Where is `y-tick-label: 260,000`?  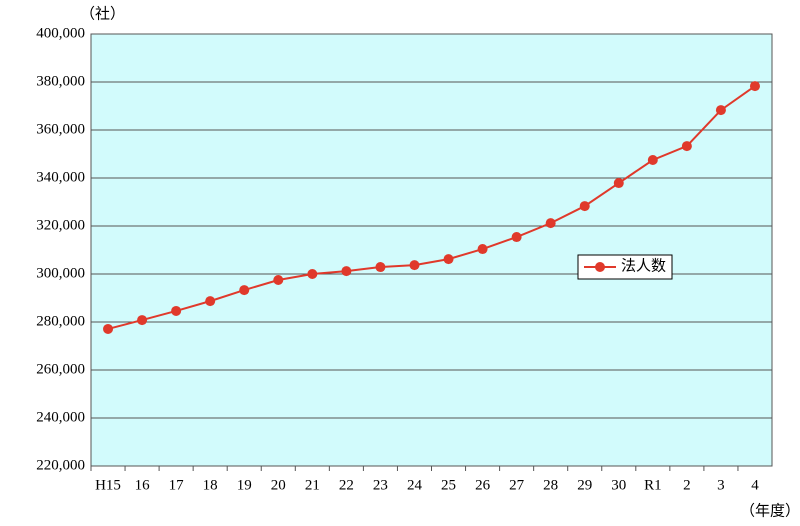 y-tick-label: 260,000 is located at coordinates (60, 369).